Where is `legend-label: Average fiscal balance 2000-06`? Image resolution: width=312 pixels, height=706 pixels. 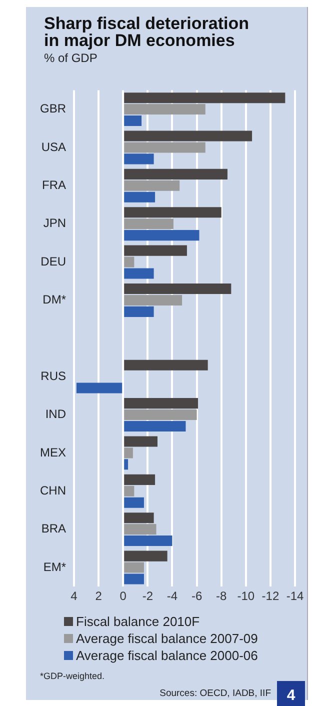 legend-label: Average fiscal balance 2000-06 is located at coordinates (167, 655).